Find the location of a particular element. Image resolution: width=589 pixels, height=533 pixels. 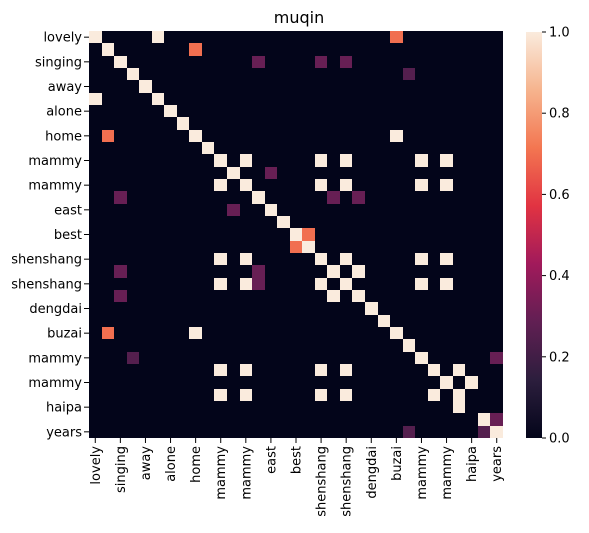

x-tick-label: best is located at coordinates (297, 460).